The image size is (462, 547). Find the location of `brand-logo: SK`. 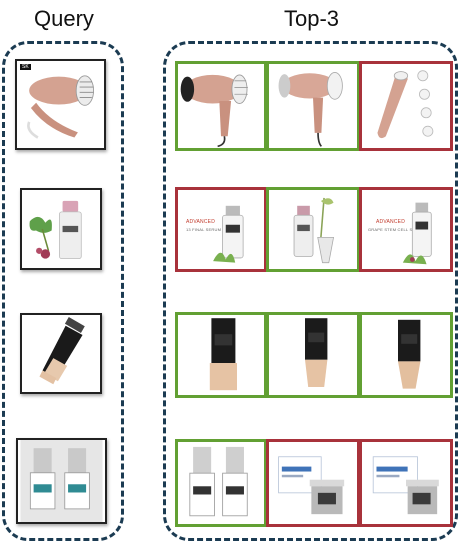

brand-logo: SK is located at coordinates (25, 67).